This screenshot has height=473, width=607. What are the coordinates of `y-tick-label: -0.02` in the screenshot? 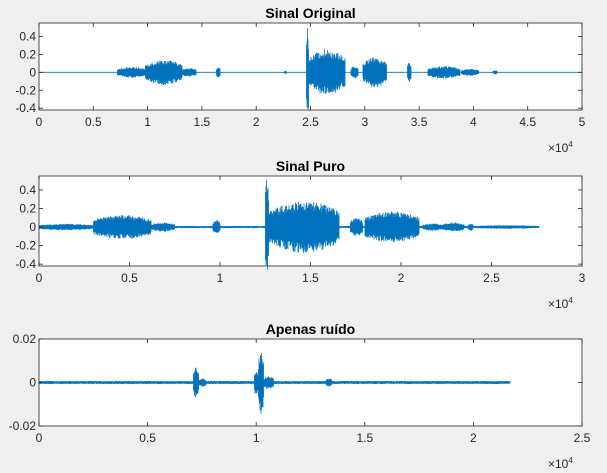 It's located at (23, 426).